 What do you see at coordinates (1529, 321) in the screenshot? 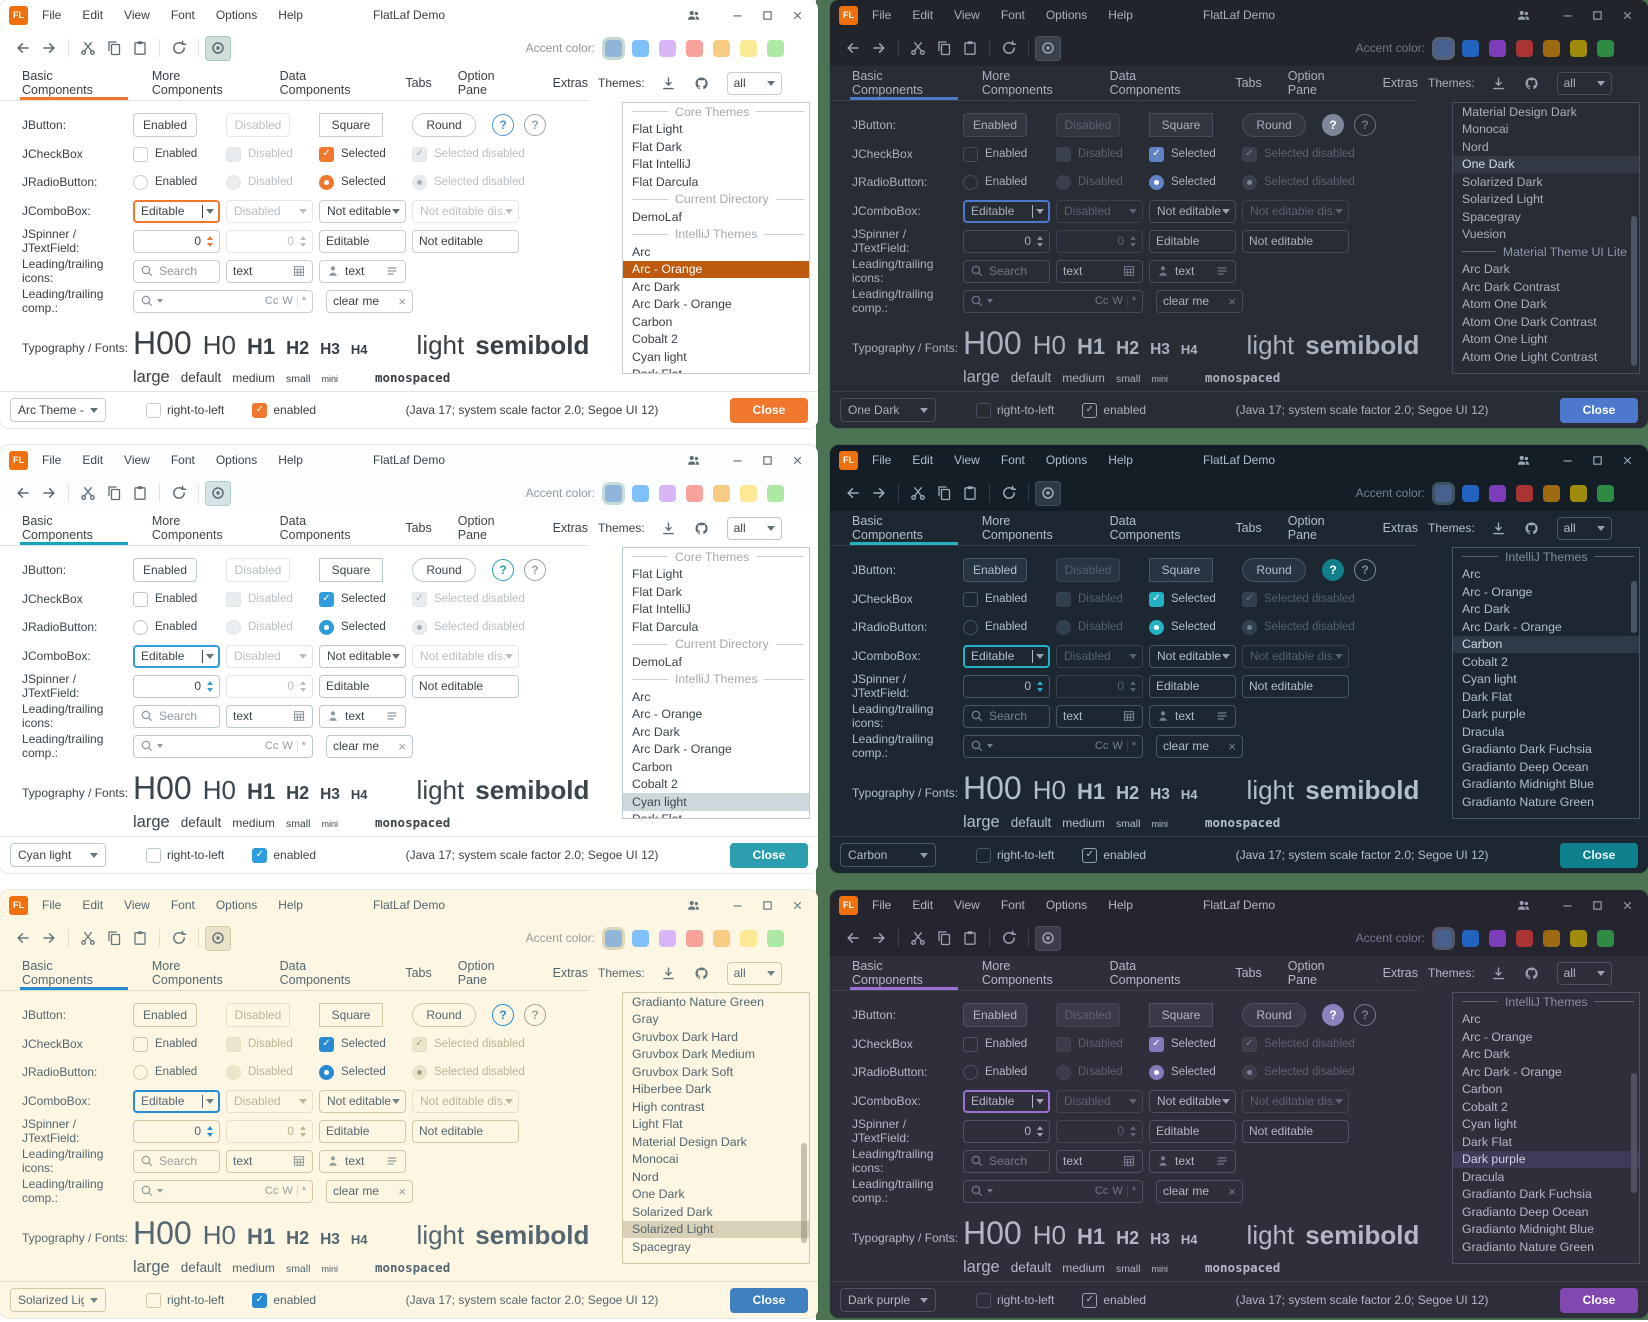
I see `theme-item: Atom One Dark Contrast` at bounding box center [1529, 321].